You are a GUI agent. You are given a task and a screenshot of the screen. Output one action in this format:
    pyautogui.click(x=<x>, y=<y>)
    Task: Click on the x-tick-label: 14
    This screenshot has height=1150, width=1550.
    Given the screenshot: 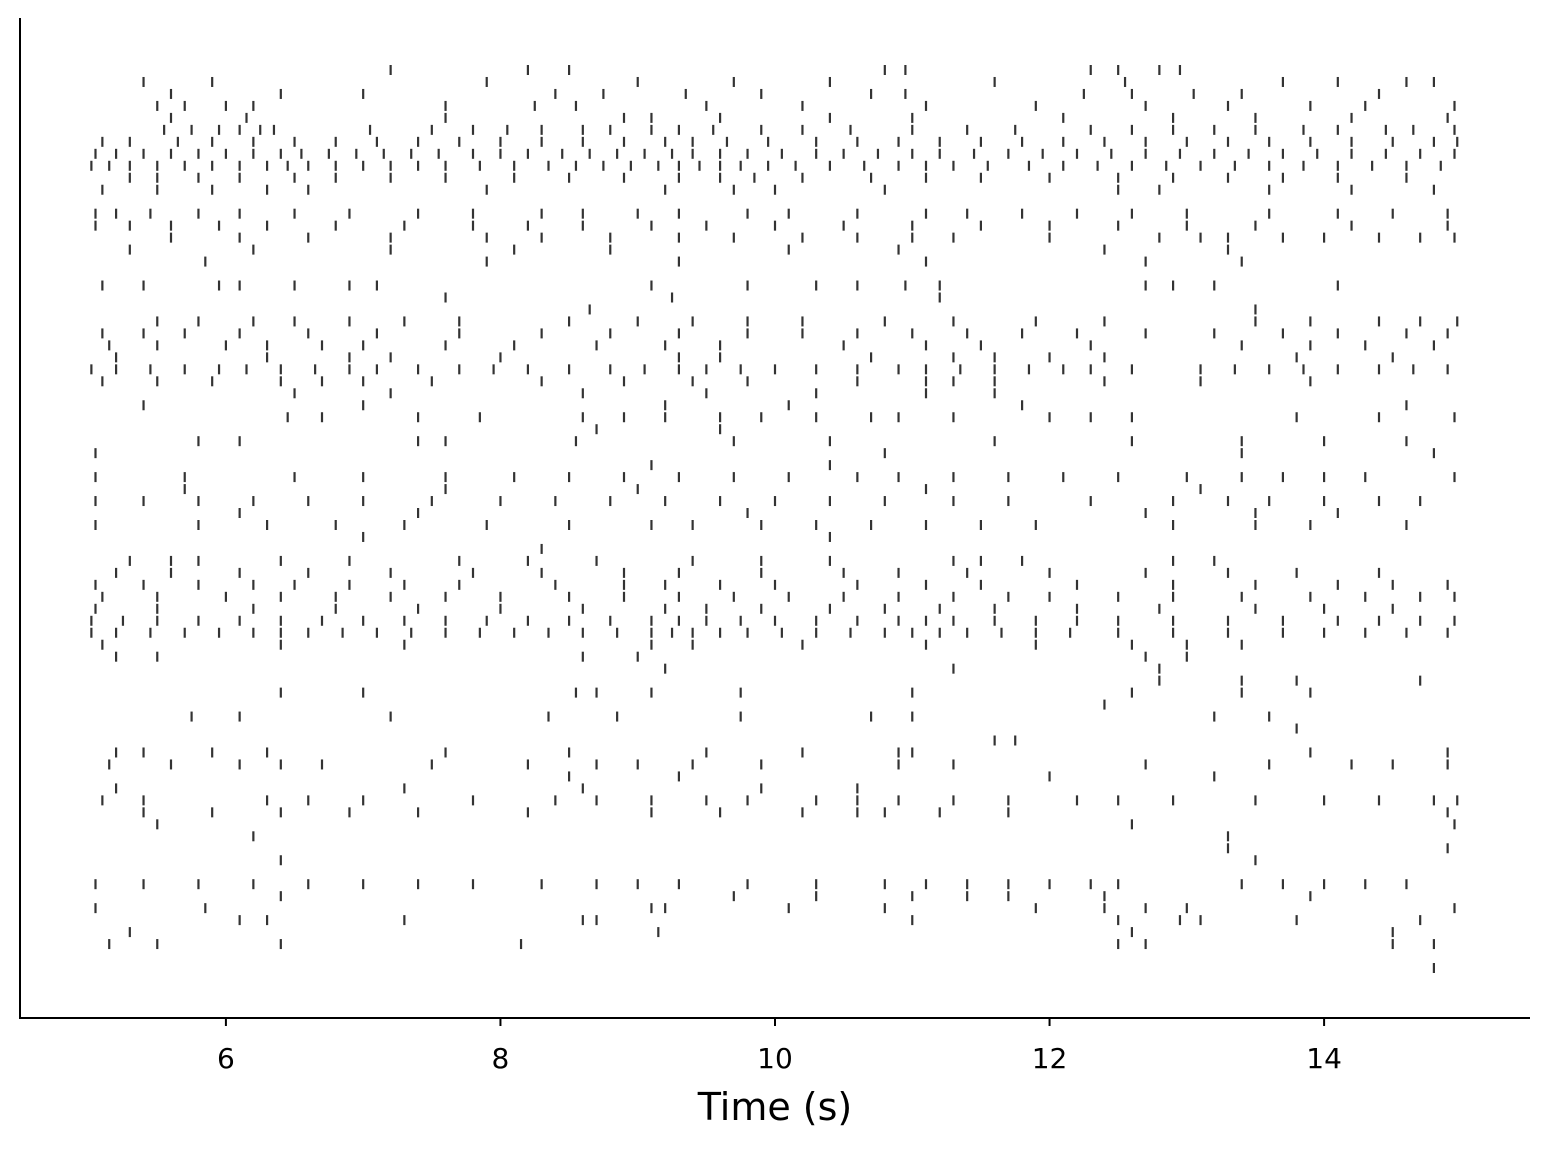 What is the action you would take?
    pyautogui.click(x=1324, y=1058)
    